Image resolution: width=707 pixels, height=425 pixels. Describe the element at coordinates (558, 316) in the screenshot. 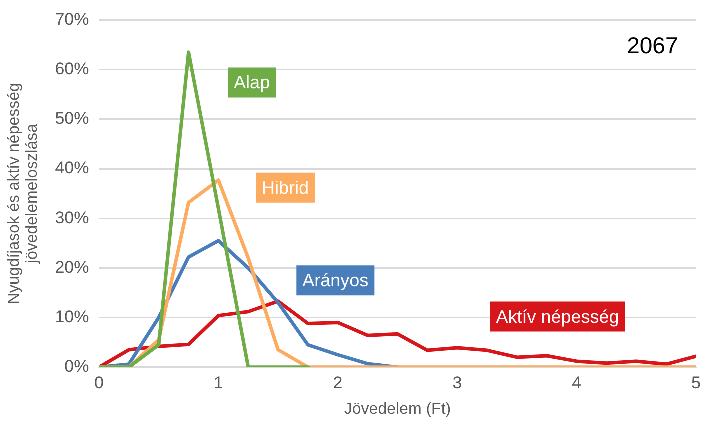

I see `series-label: Aktív népesség` at that location.